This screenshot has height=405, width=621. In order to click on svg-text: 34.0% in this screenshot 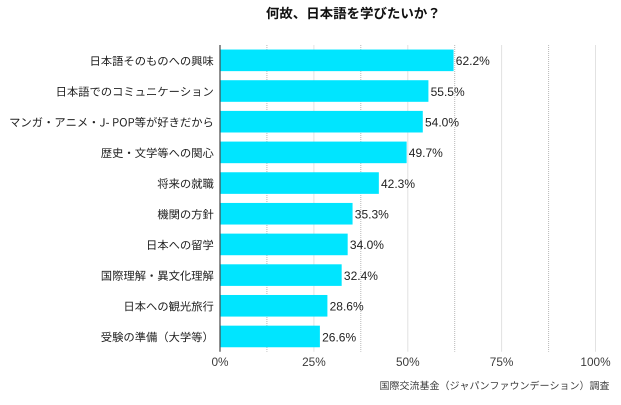, I will do `click(367, 245)`.